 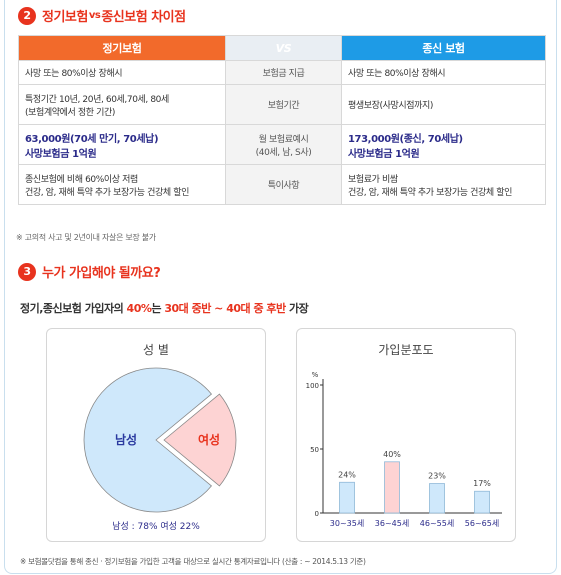 I want to click on comparison-cell-category: 특이사항, so click(x=283, y=184).